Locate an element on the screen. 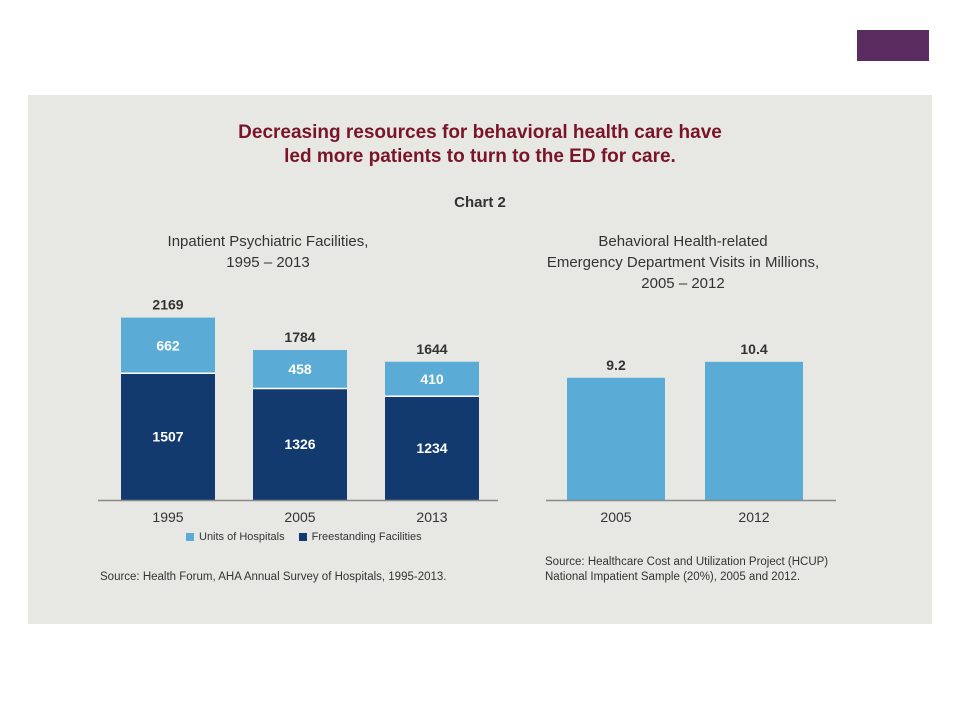 The width and height of the screenshot is (960, 720). label-freestanding-2005: 1326 is located at coordinates (299, 444).